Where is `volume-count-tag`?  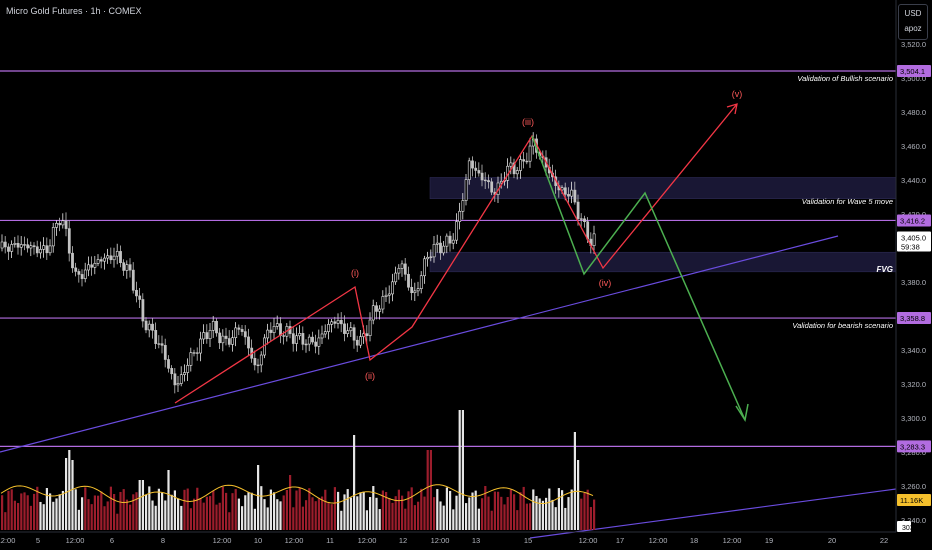 volume-count-tag is located at coordinates (904, 526).